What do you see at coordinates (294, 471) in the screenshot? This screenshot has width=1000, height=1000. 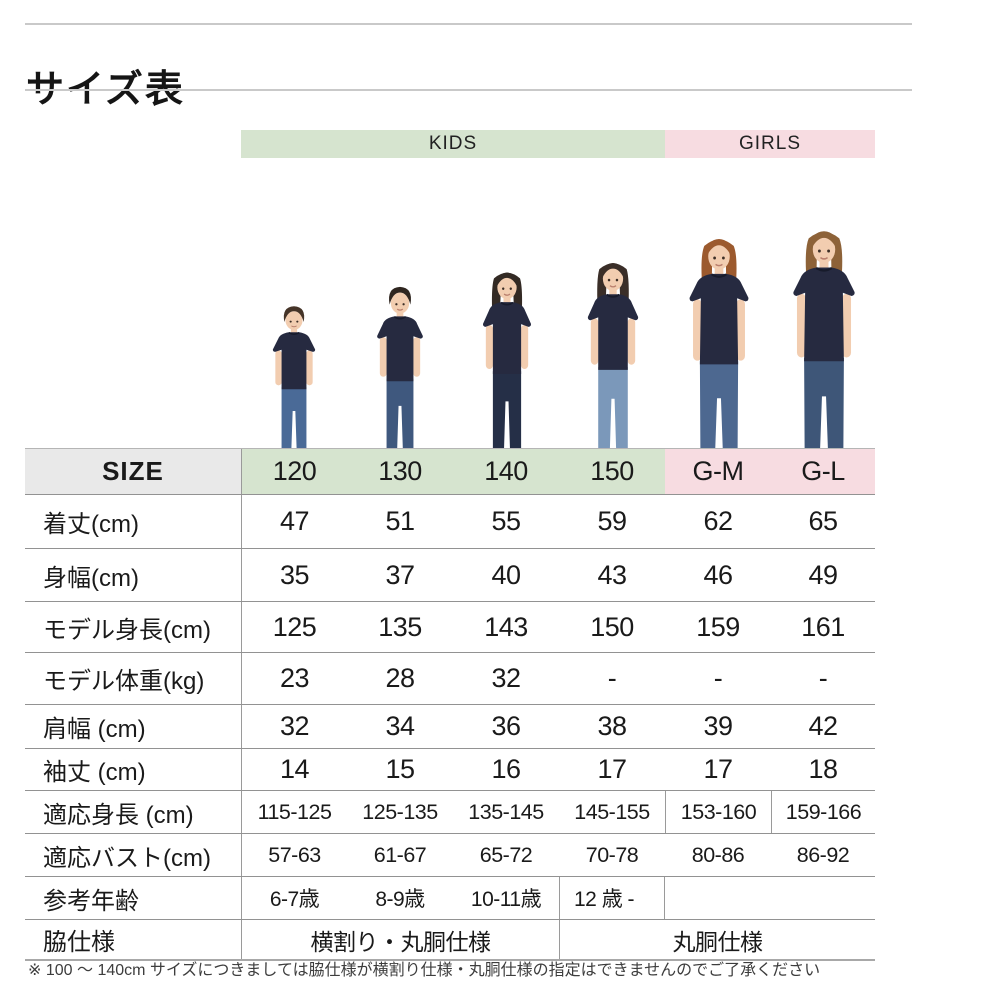 I see `col-header-120: 120` at bounding box center [294, 471].